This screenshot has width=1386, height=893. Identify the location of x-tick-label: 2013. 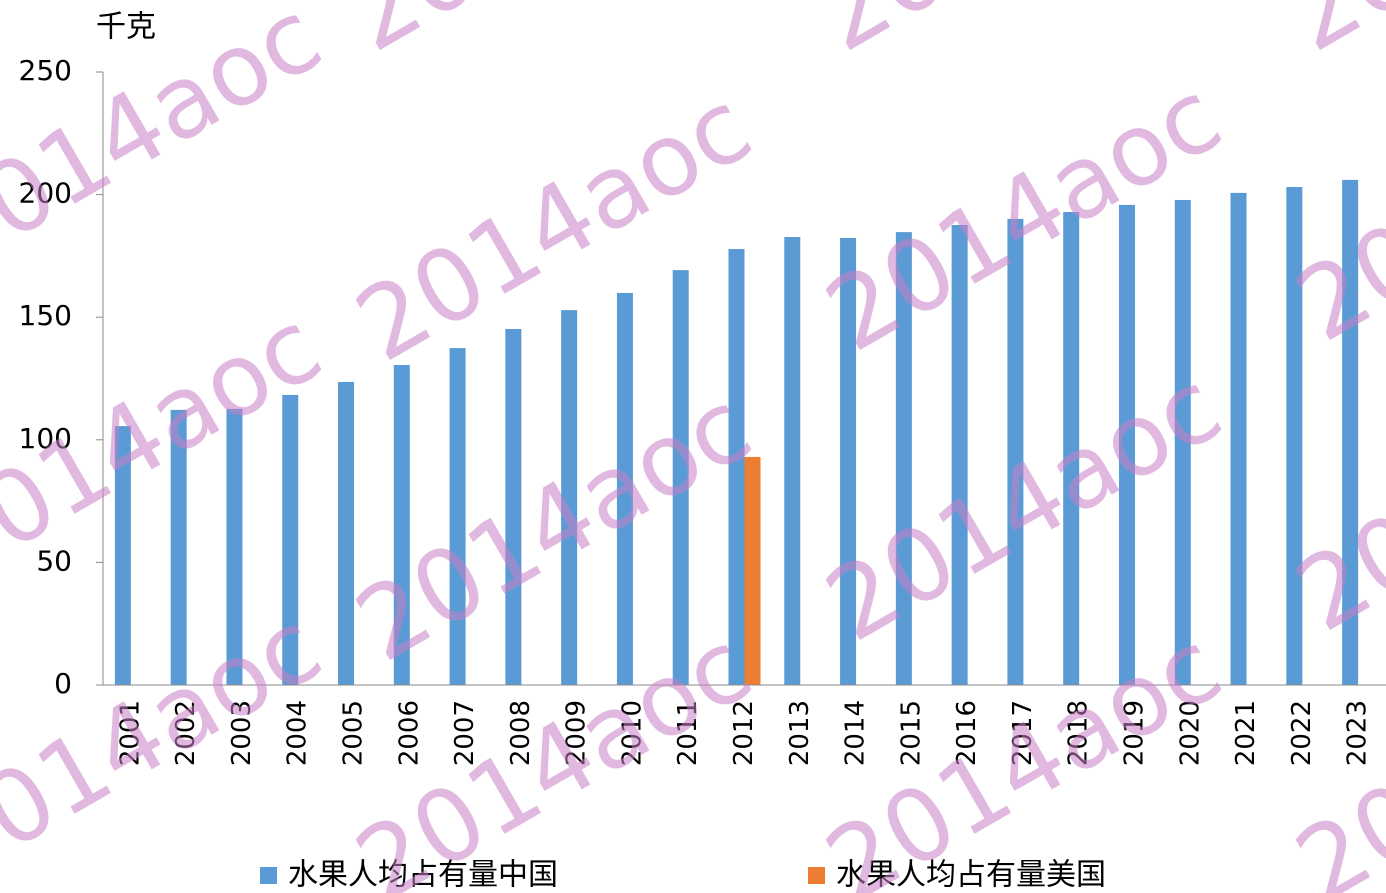
(800, 733).